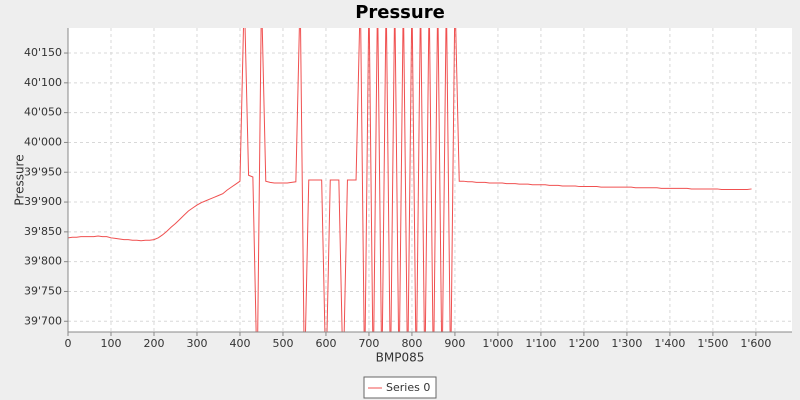  What do you see at coordinates (43, 82) in the screenshot?
I see `y-tick-label: 40'100` at bounding box center [43, 82].